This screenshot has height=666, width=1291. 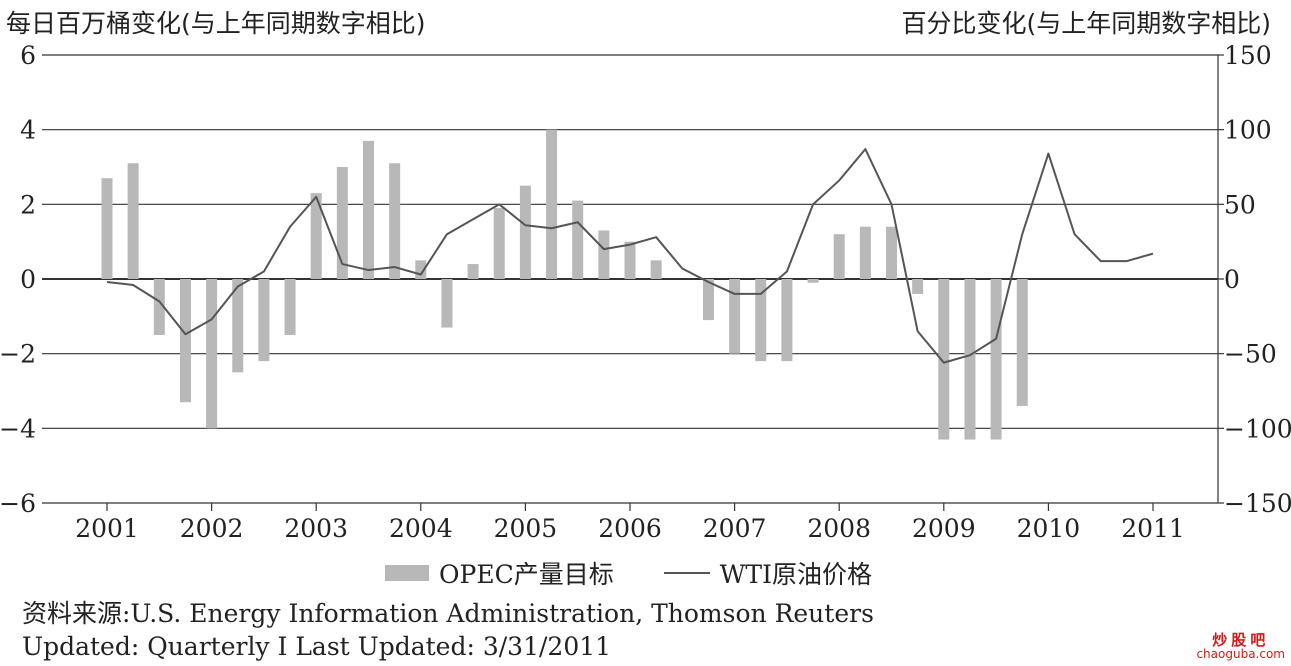 I want to click on x-tick-label: 2010, so click(x=1049, y=528).